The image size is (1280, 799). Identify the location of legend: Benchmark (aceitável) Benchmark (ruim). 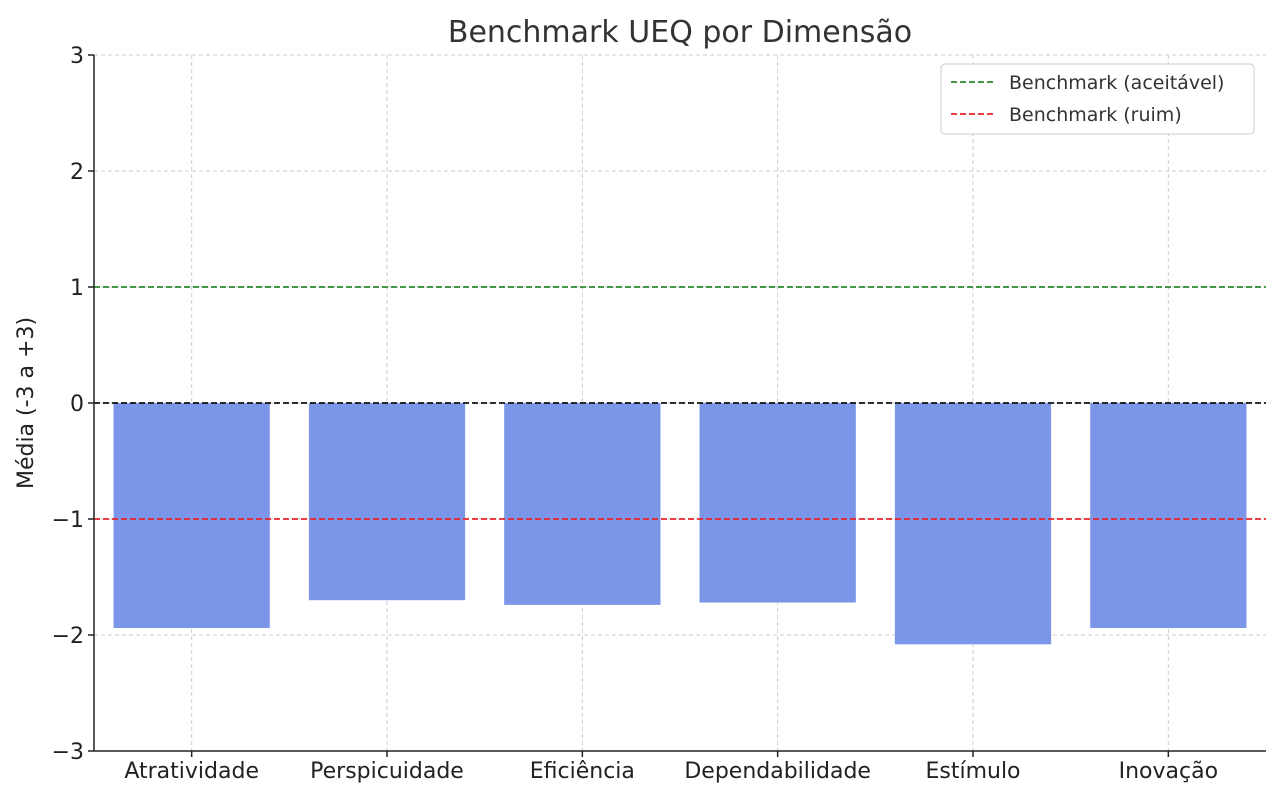
(1097, 99).